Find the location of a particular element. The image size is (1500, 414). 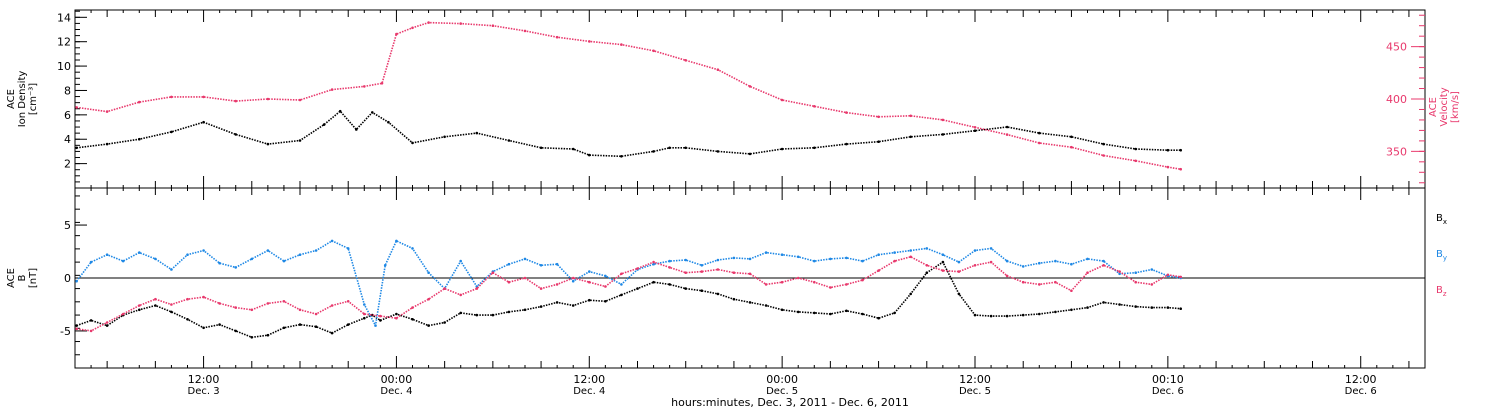

right-axis-label-line: ACE is located at coordinates (1433, 107).